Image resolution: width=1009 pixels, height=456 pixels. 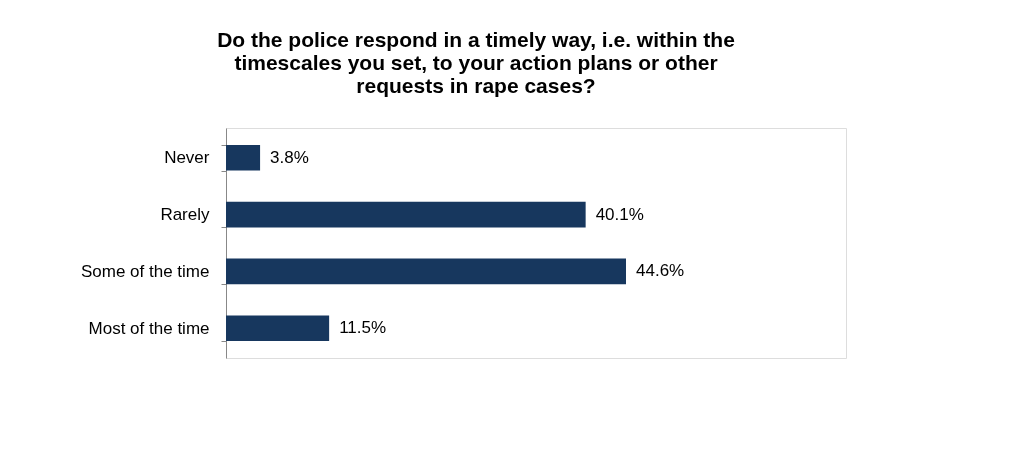 I want to click on text: timescales you set, to your action plans or other, so click(x=476, y=62).